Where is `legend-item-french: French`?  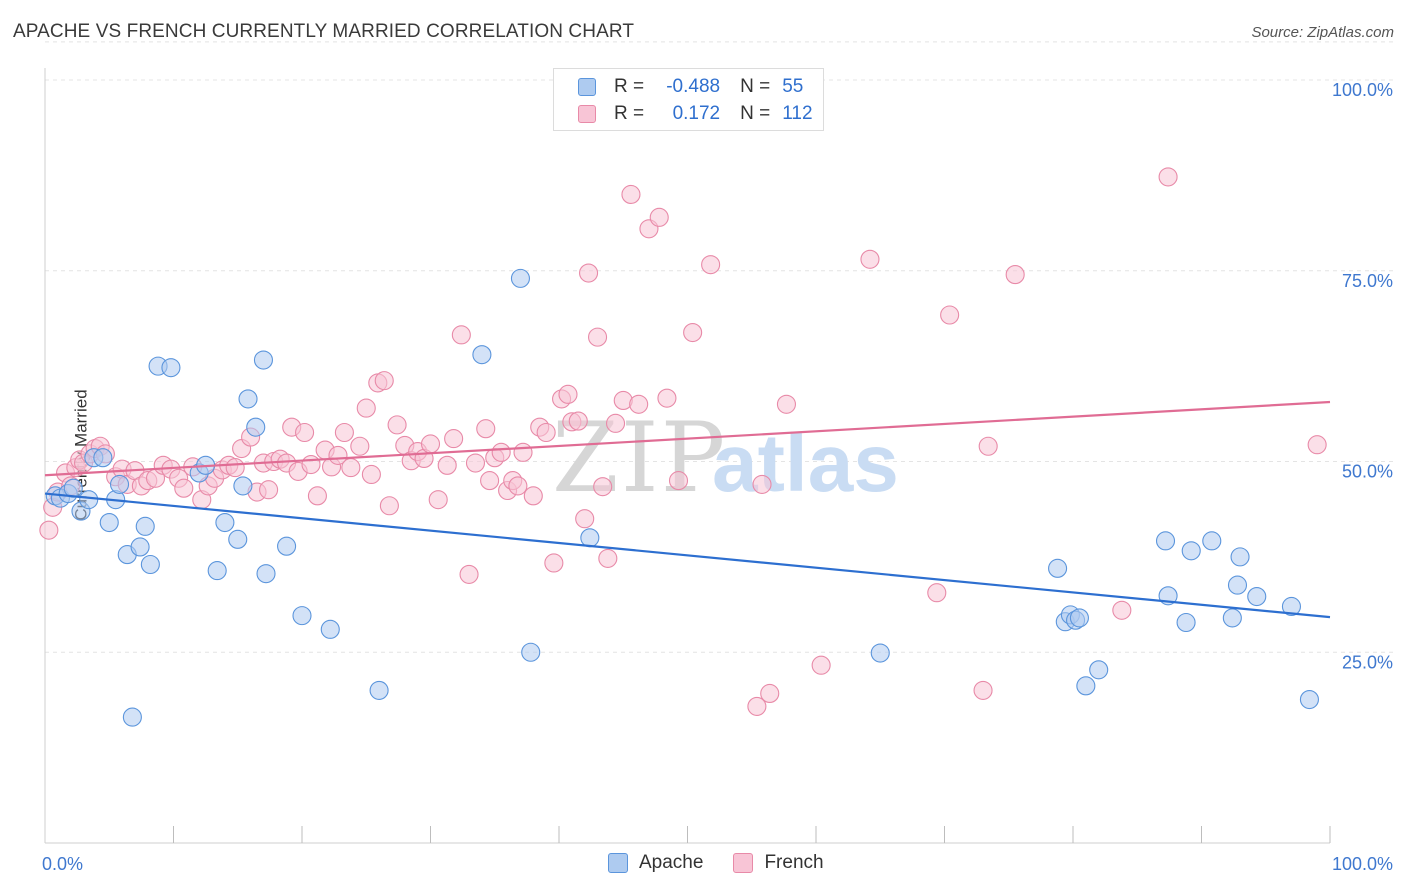 legend-item-french: French is located at coordinates (778, 863).